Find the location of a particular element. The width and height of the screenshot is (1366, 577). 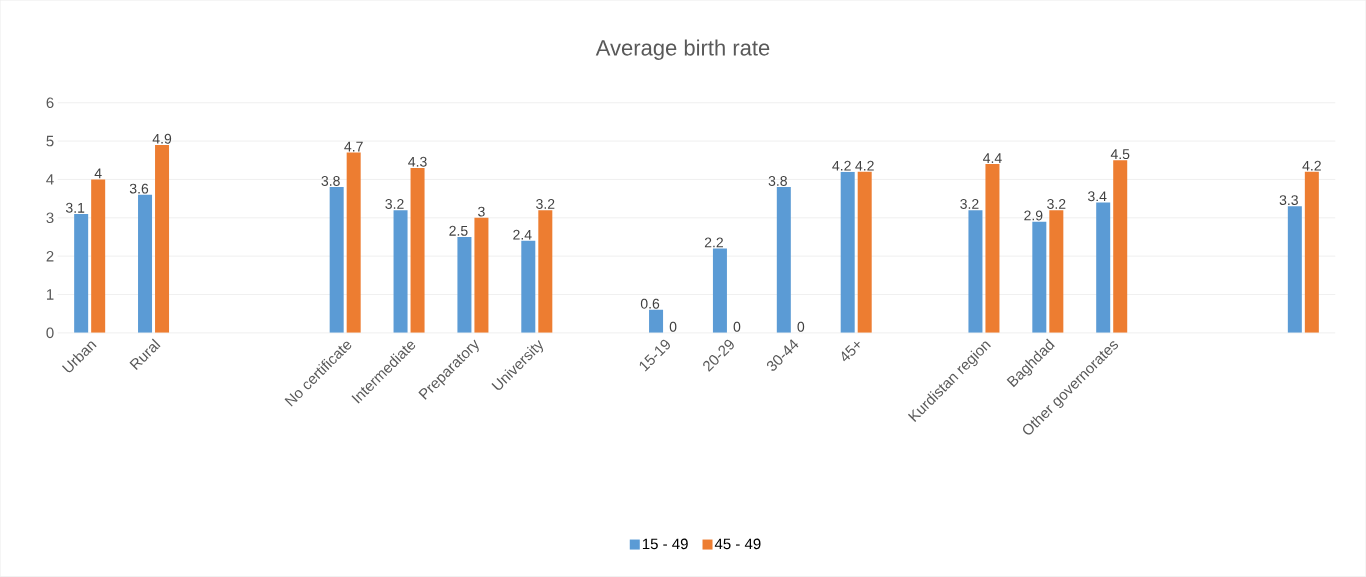

data-label: 4.3 is located at coordinates (417, 161).